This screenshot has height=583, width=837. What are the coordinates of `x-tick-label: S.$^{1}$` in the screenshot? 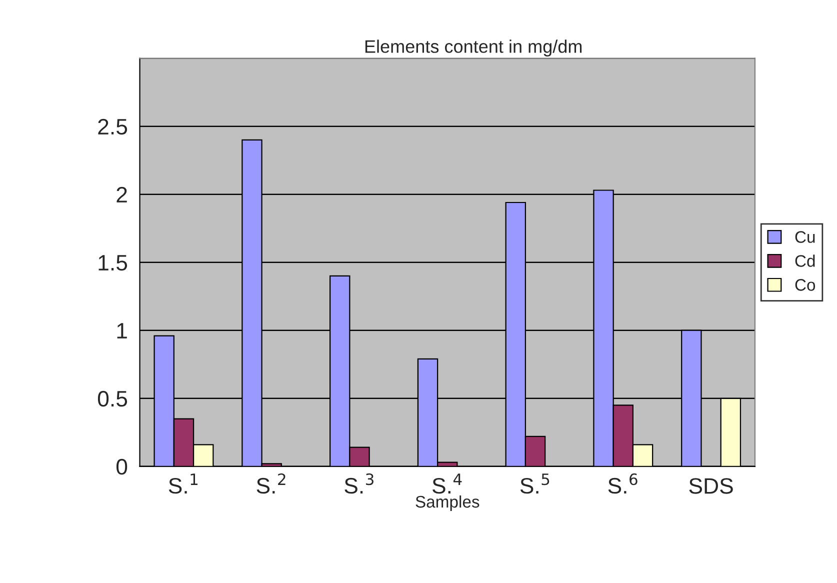 It's located at (183, 484).